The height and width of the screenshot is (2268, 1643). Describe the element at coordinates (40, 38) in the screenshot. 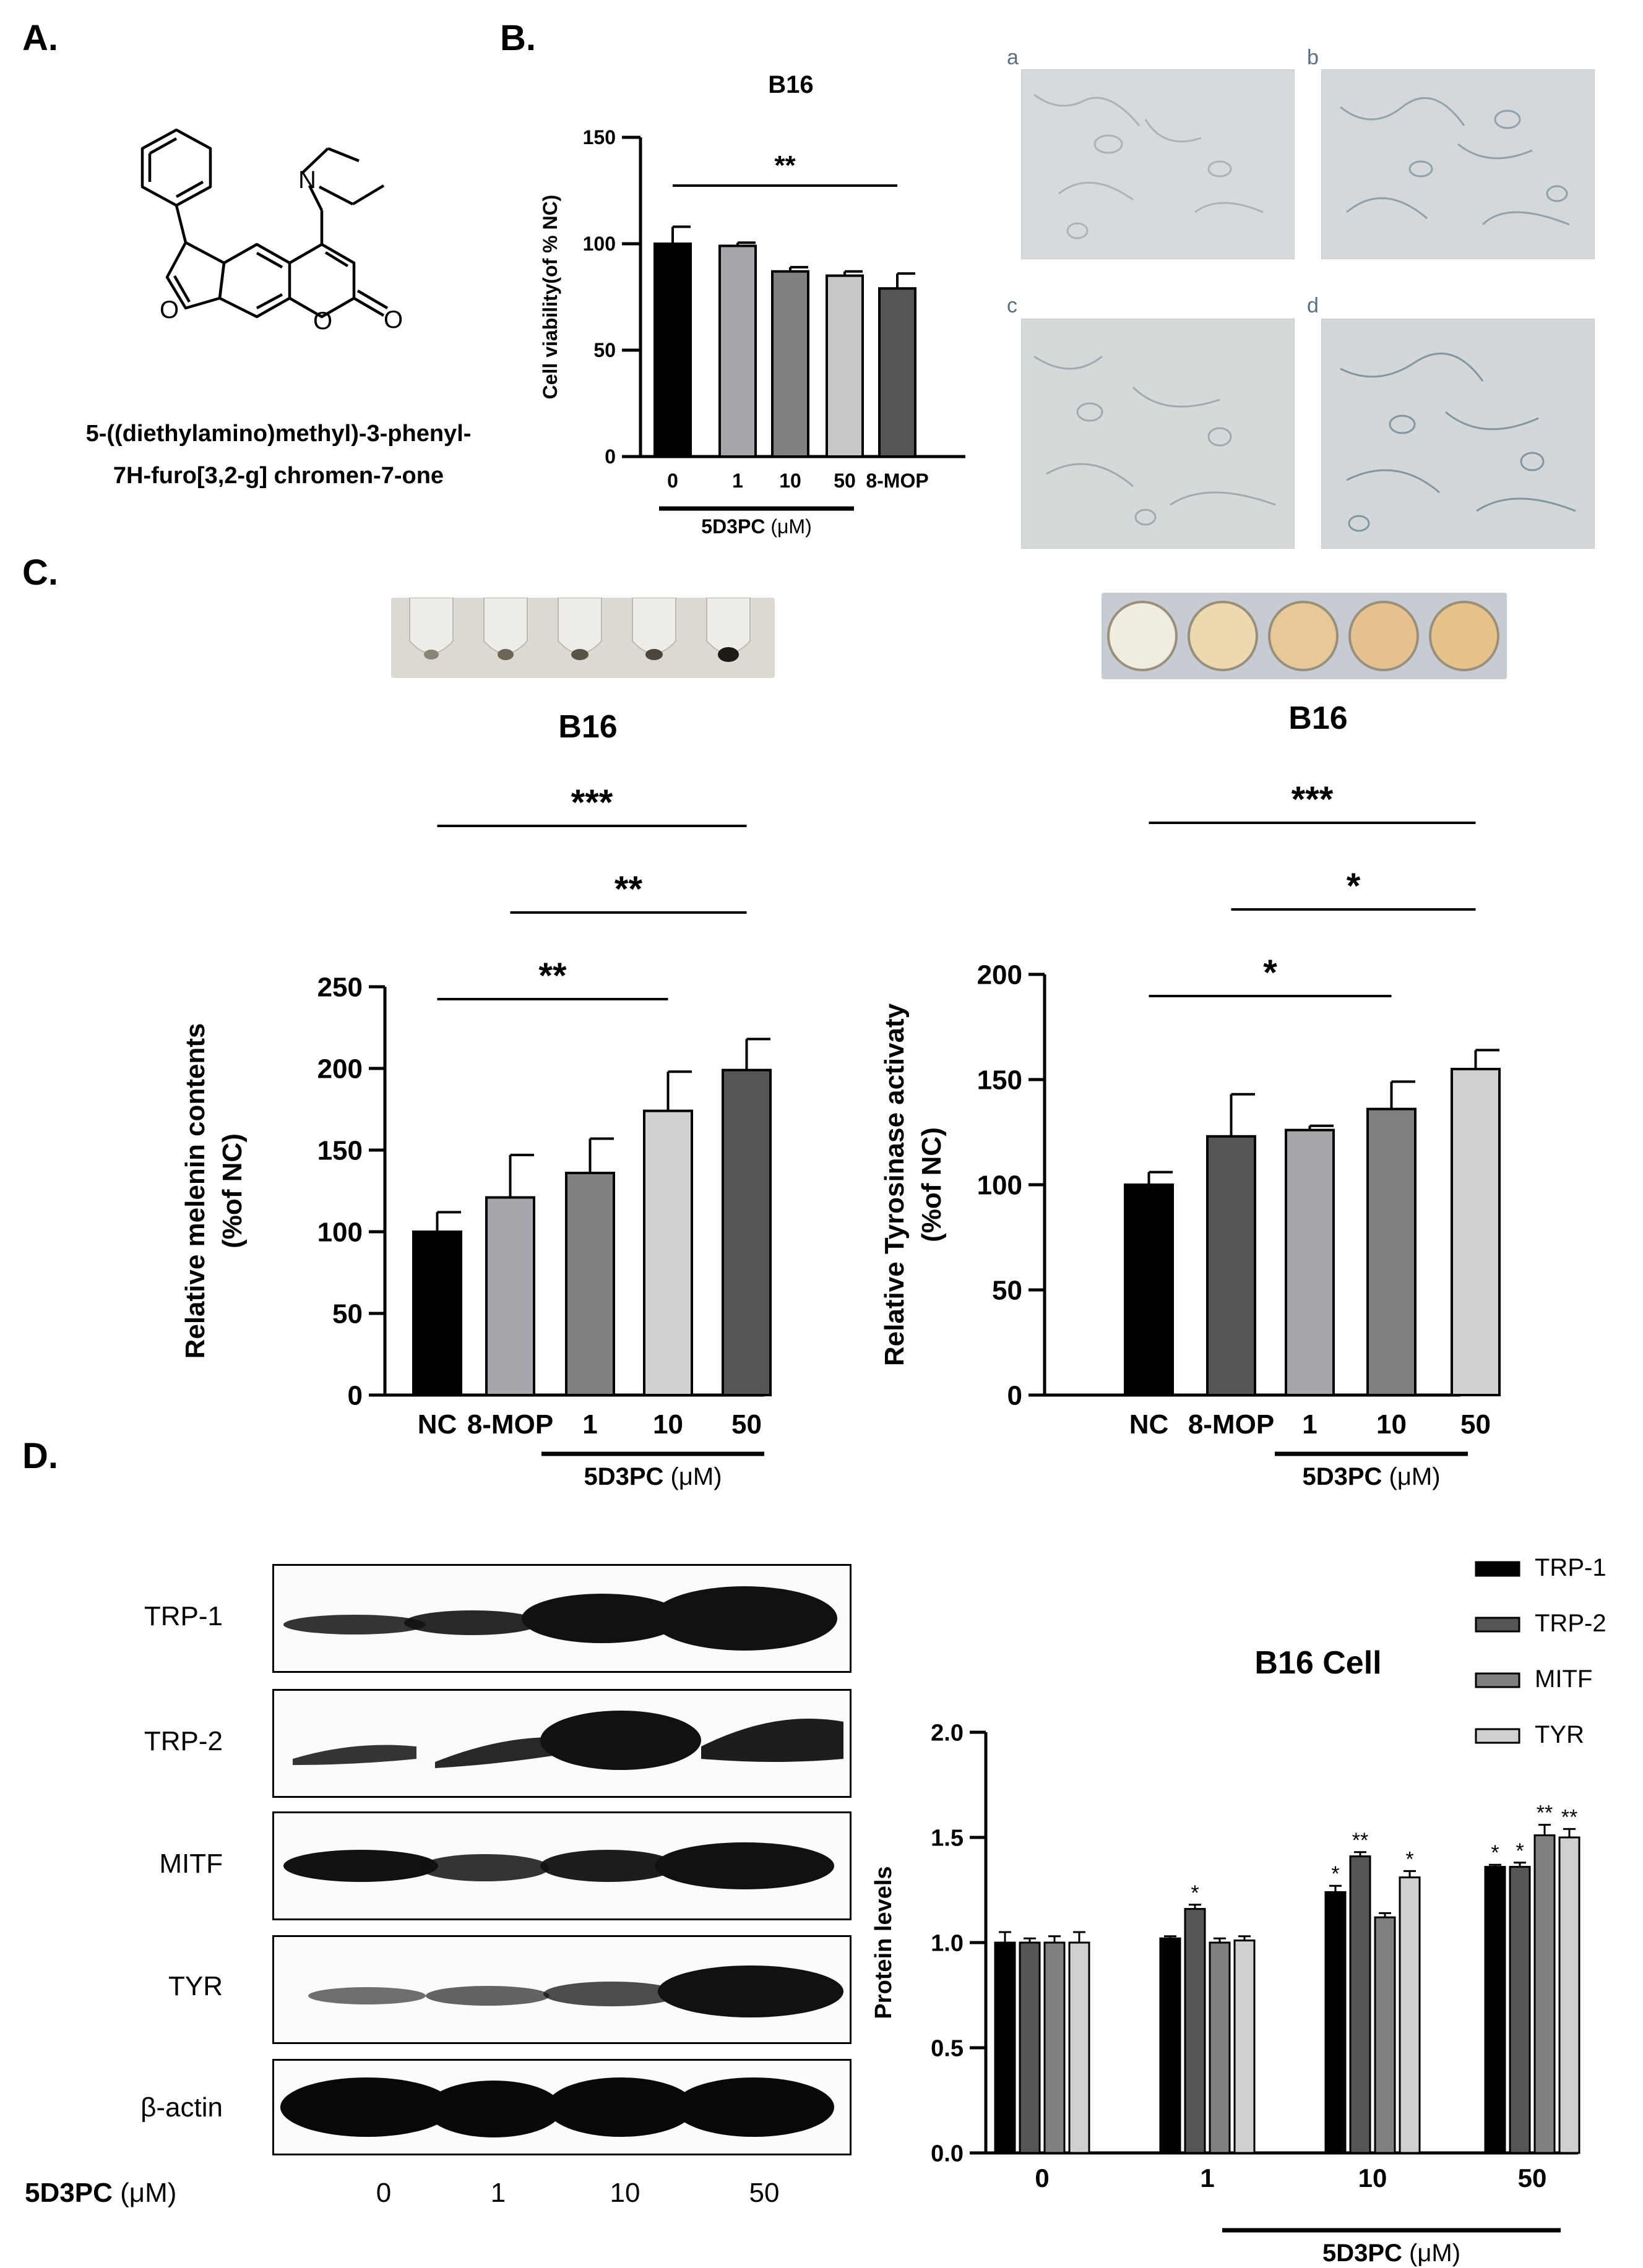

I see `panel-letter-a: A.` at that location.